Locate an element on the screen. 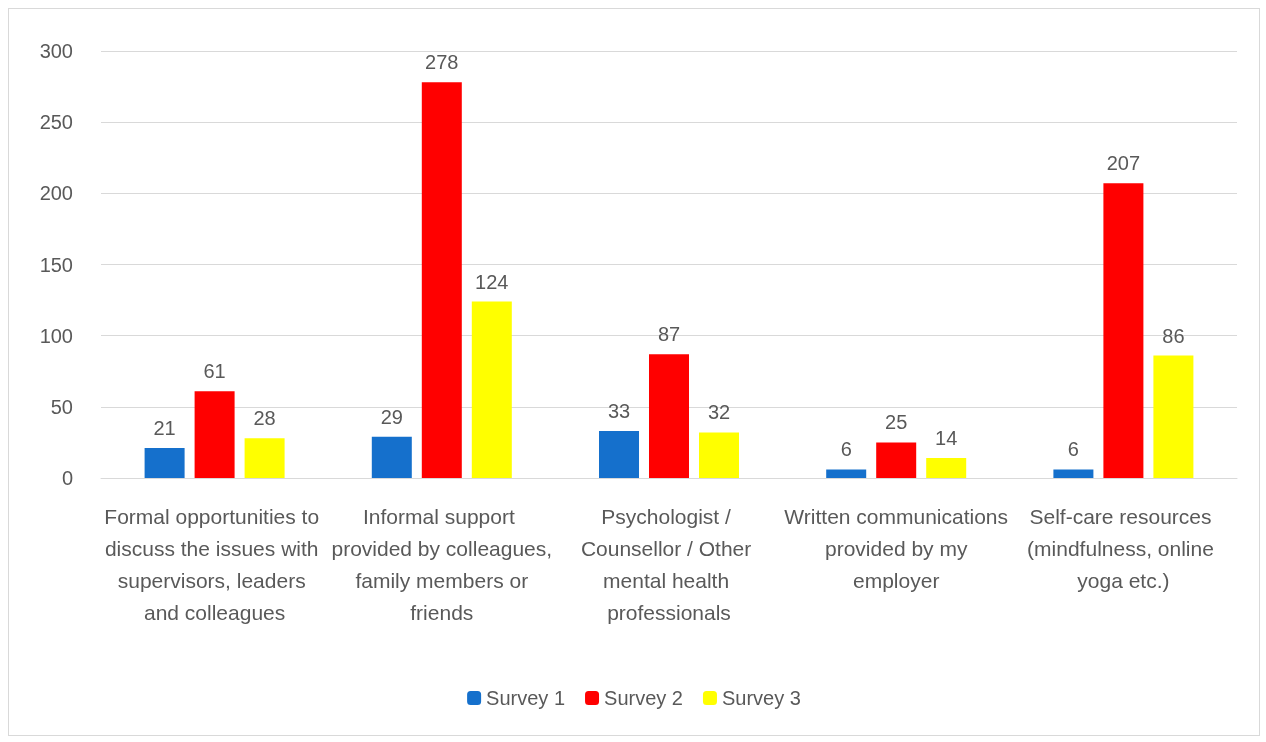 This screenshot has width=1266, height=742. y-tick-label: 100 is located at coordinates (56, 335).